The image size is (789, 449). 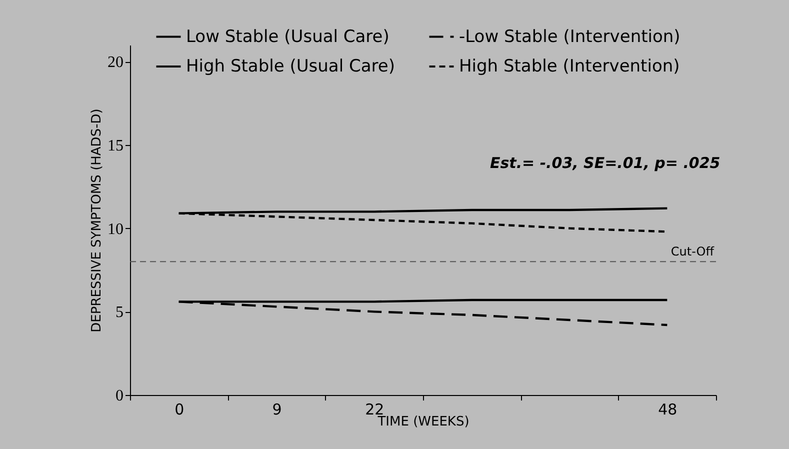 I want to click on y-tick-label: 20, so click(x=116, y=63).